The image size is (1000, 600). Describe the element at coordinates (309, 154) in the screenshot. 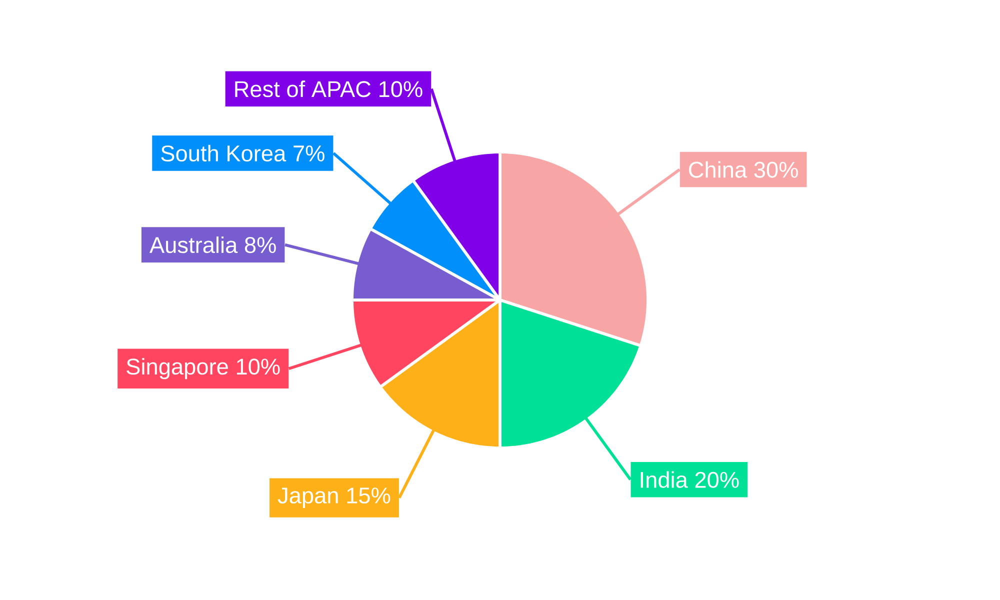

I see `data-label: 7%` at that location.